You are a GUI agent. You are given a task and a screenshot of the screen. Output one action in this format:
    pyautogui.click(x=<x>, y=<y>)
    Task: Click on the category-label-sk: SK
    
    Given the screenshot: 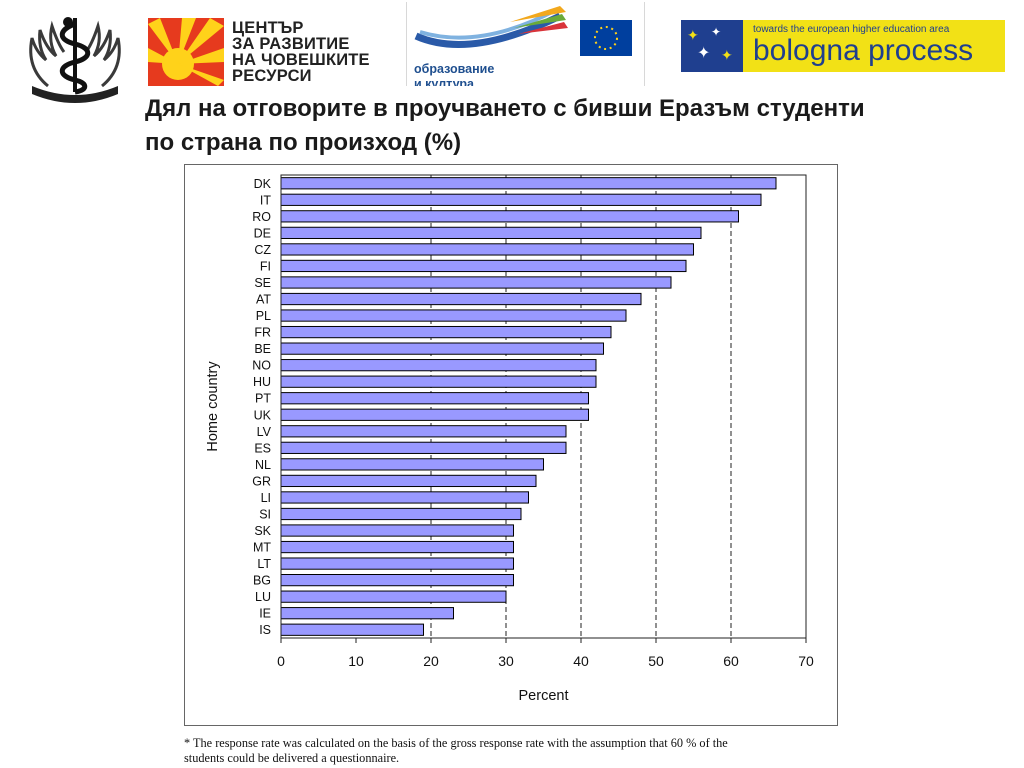 What is the action you would take?
    pyautogui.click(x=262, y=531)
    